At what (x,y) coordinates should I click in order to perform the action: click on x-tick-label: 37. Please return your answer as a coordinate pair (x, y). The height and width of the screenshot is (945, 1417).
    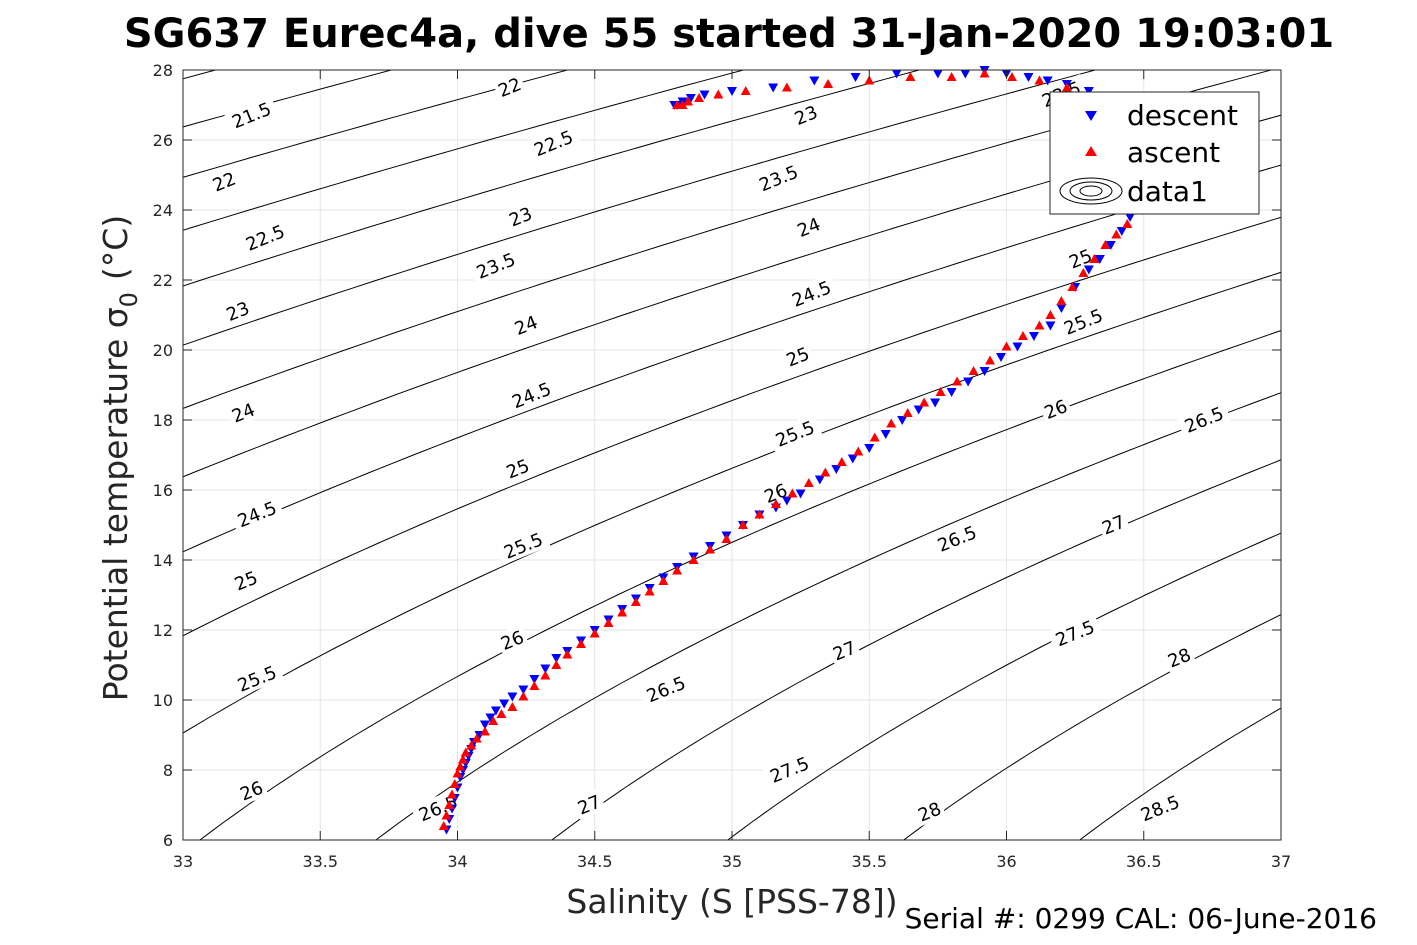
    Looking at the image, I should click on (1281, 861).